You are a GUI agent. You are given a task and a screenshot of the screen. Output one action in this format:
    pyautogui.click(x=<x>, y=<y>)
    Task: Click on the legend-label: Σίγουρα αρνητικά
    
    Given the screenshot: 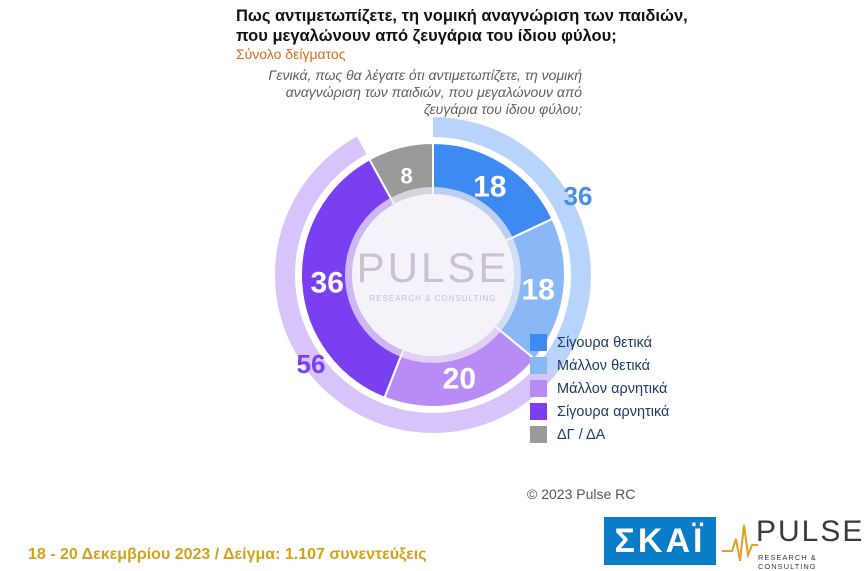 What is the action you would take?
    pyautogui.click(x=613, y=411)
    